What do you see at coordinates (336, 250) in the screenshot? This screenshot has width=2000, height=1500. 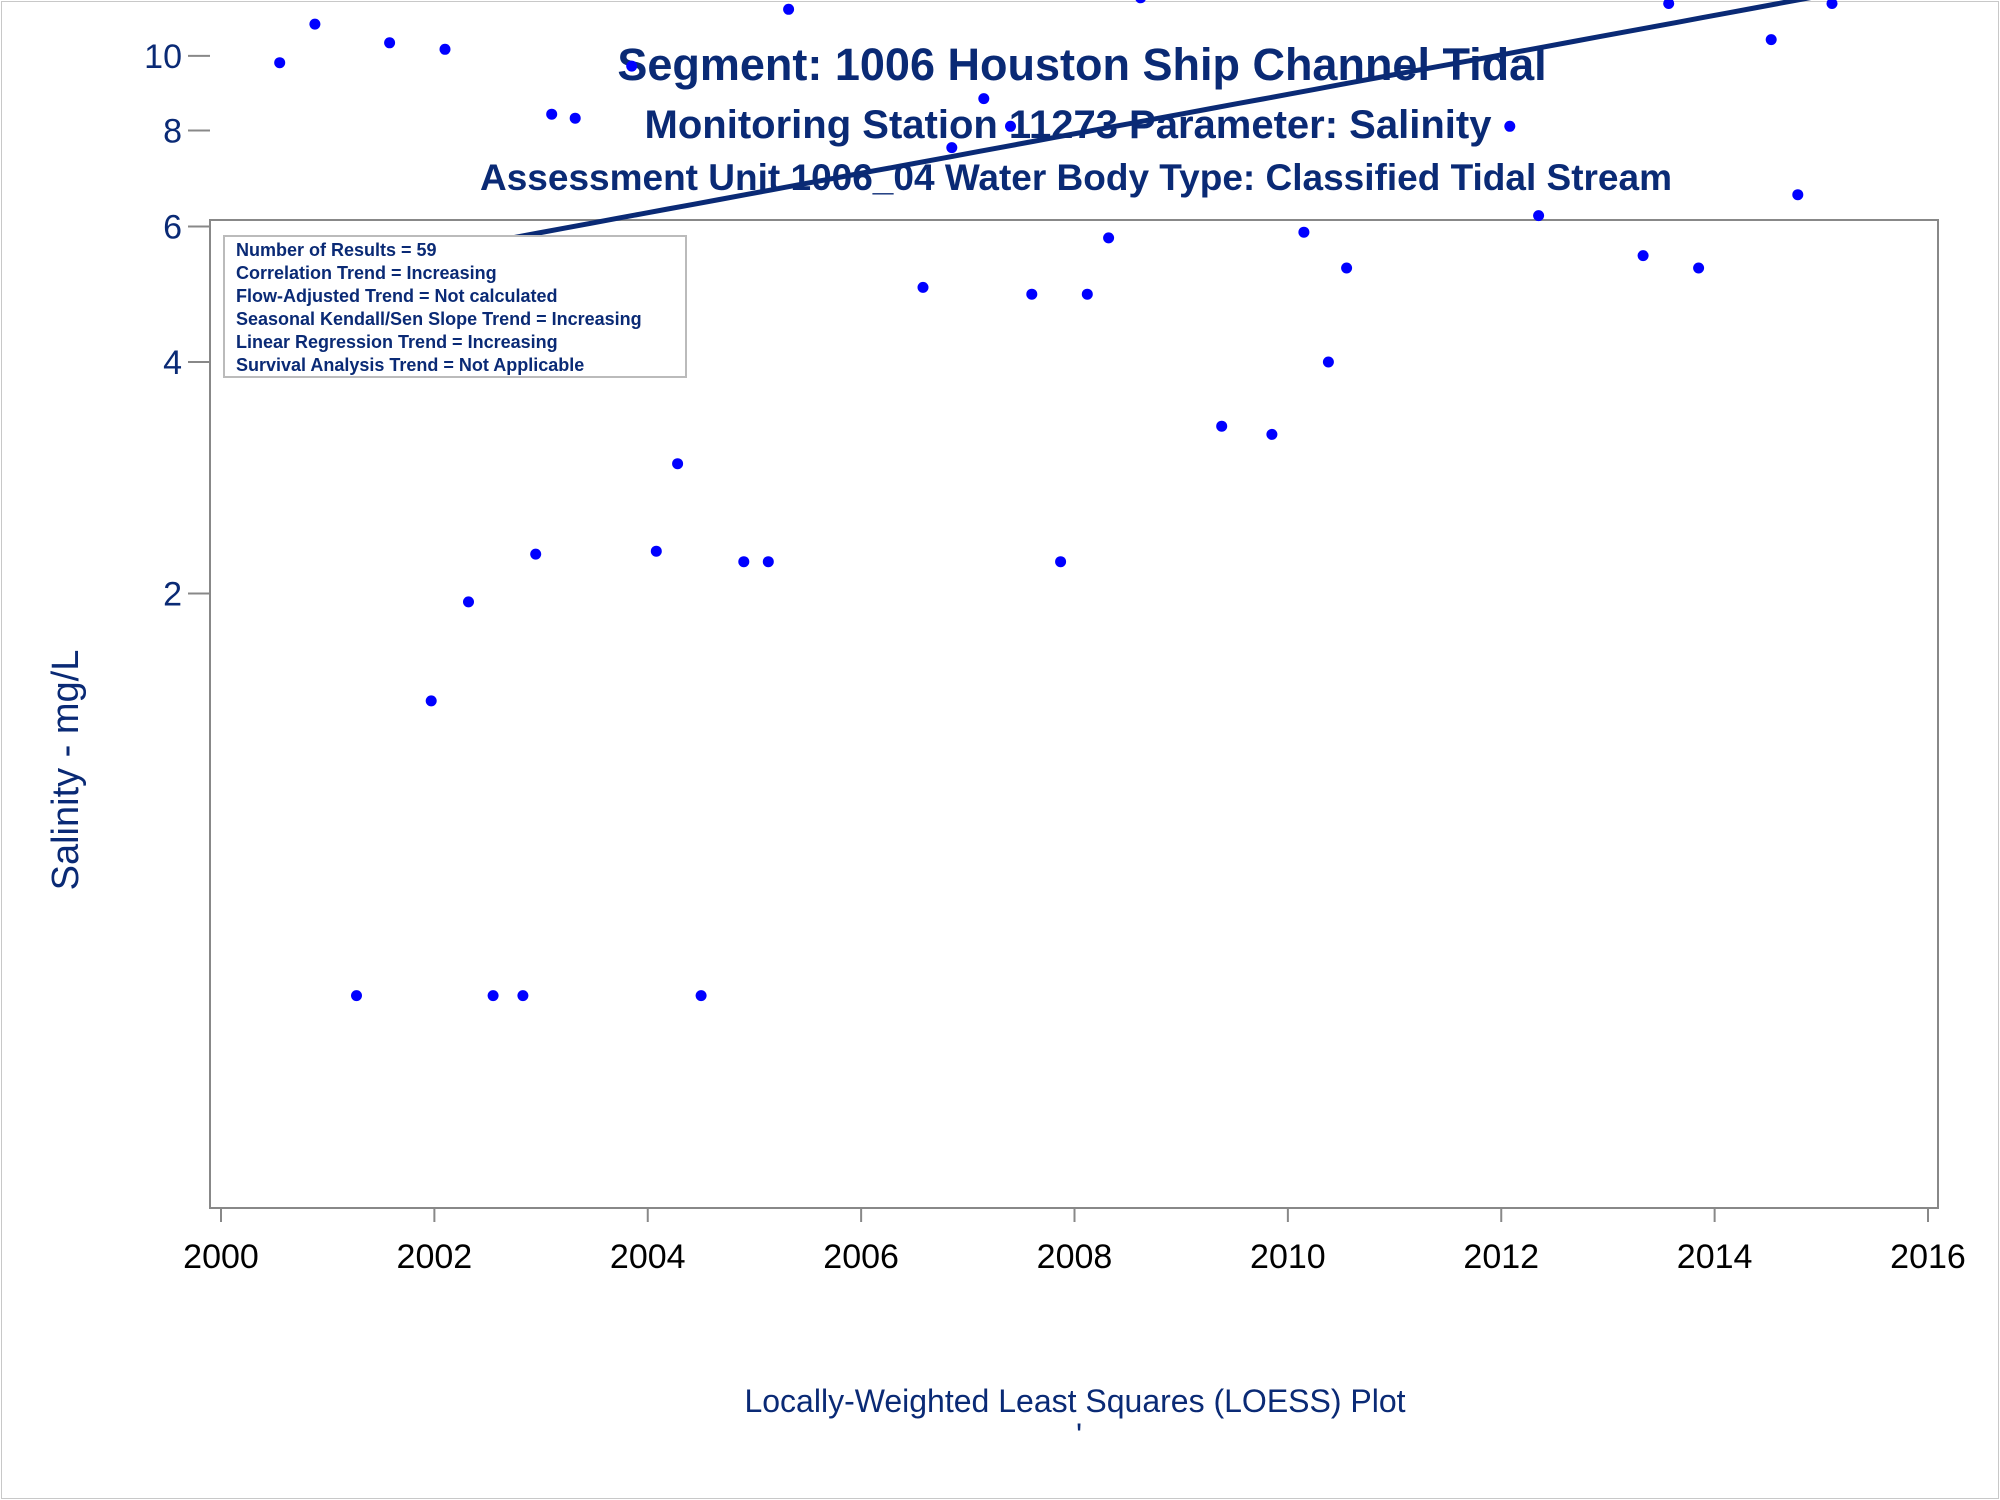 I see `stats-number-of-results: Number of Results = 59` at bounding box center [336, 250].